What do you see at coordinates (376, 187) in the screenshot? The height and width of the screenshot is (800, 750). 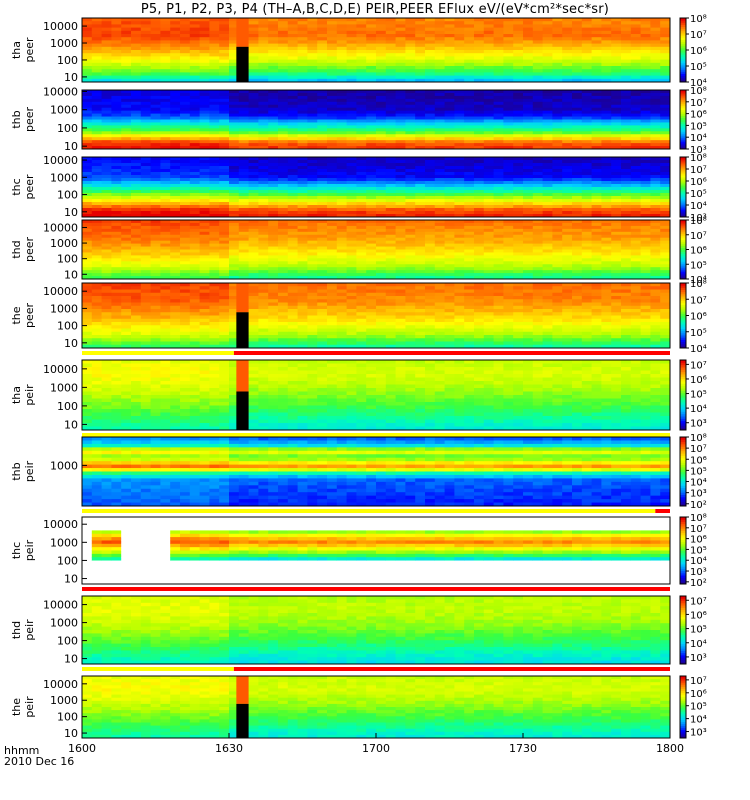 I see `spectrogram-cells` at bounding box center [376, 187].